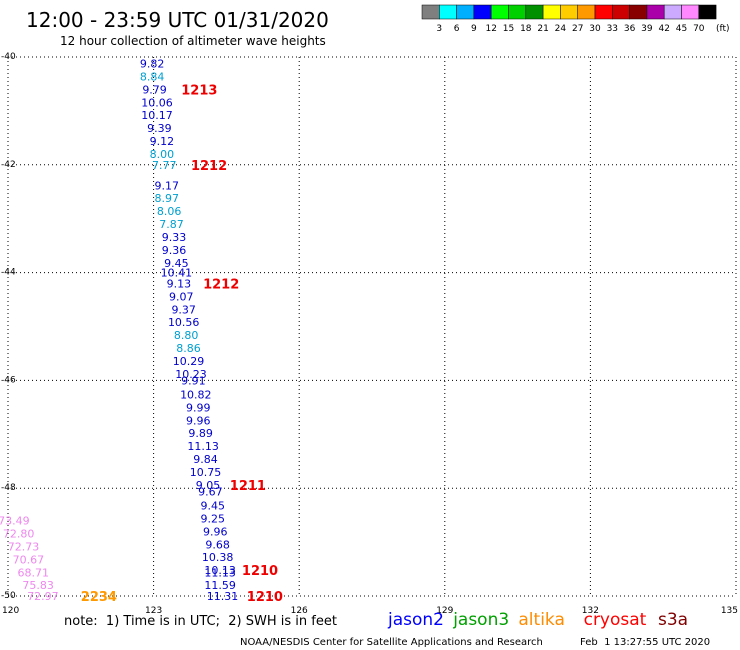 The image size is (740, 650). Describe the element at coordinates (164, 165) in the screenshot. I see `wave-height-point: 7.77` at that location.